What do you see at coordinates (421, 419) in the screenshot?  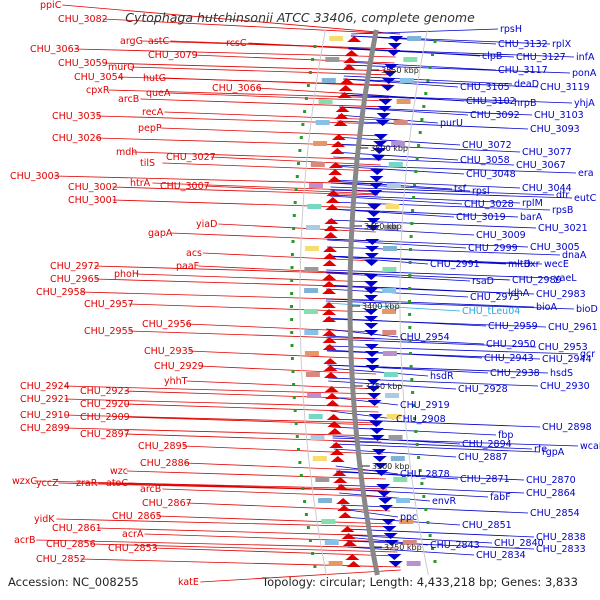 I see `gene-label-reverse: CHU_2908` at bounding box center [421, 419].